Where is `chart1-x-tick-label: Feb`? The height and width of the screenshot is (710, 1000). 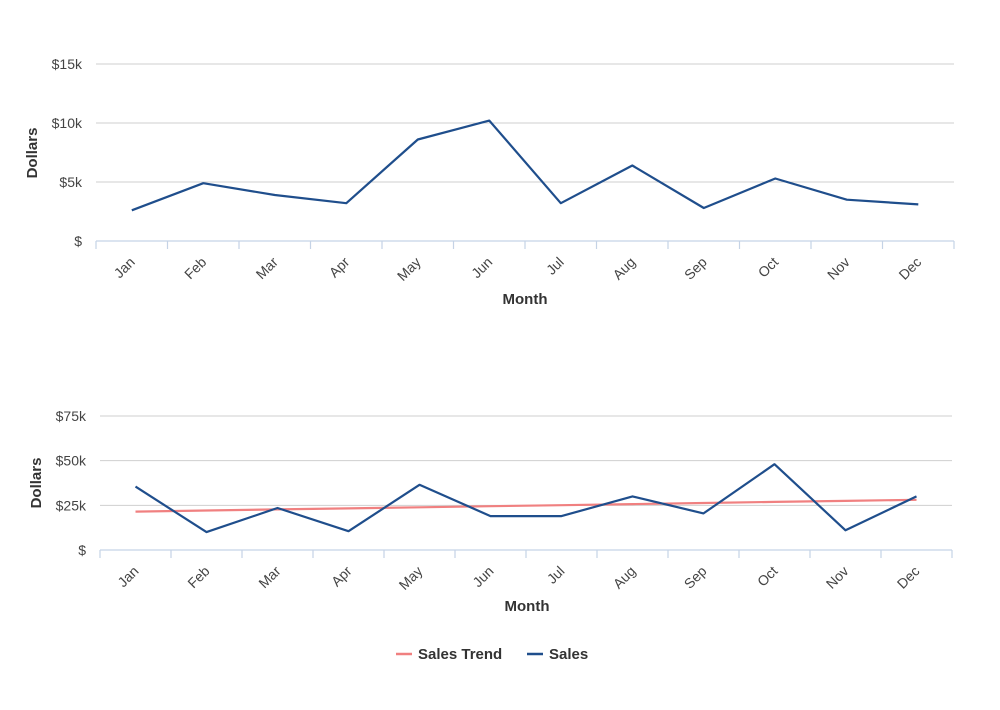 chart1-x-tick-label: Feb is located at coordinates (195, 268).